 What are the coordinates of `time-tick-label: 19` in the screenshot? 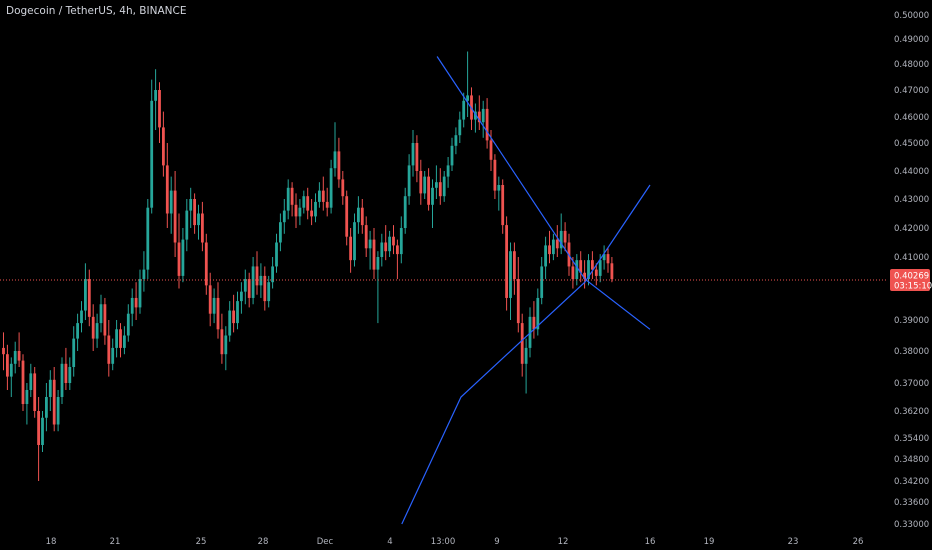 It's located at (709, 542).